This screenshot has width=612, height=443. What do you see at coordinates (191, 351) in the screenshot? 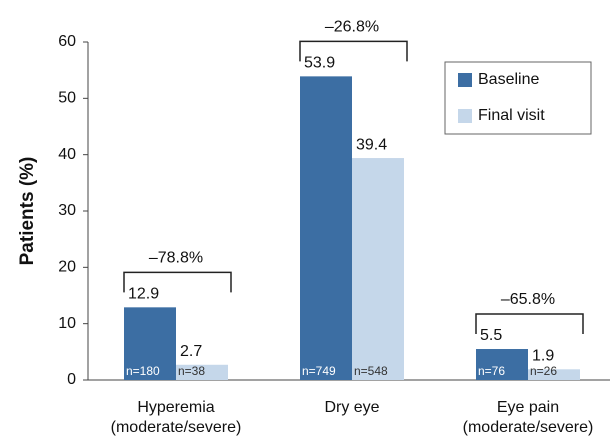
I see `value-label: 2.7` at bounding box center [191, 351].